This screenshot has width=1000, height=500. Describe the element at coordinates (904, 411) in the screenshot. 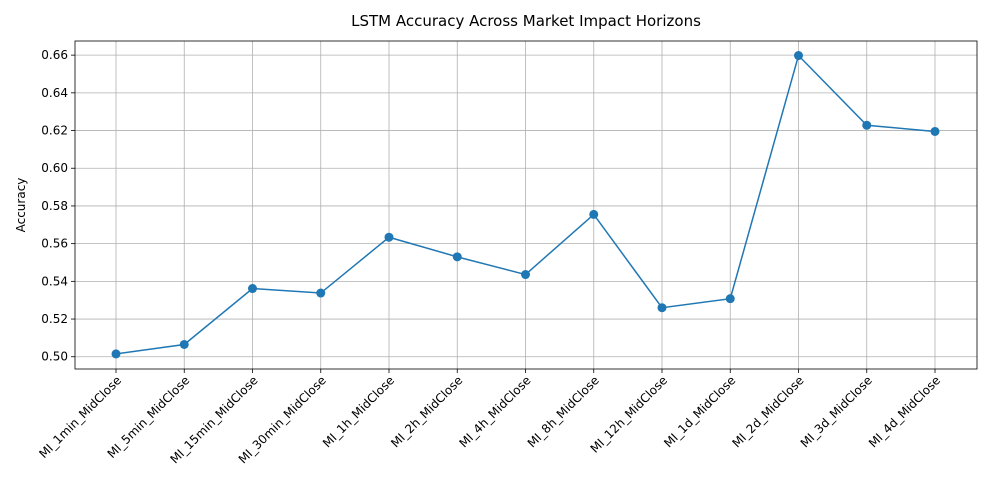

I see `x-tick-label: MI_4d_MidClose` at that location.